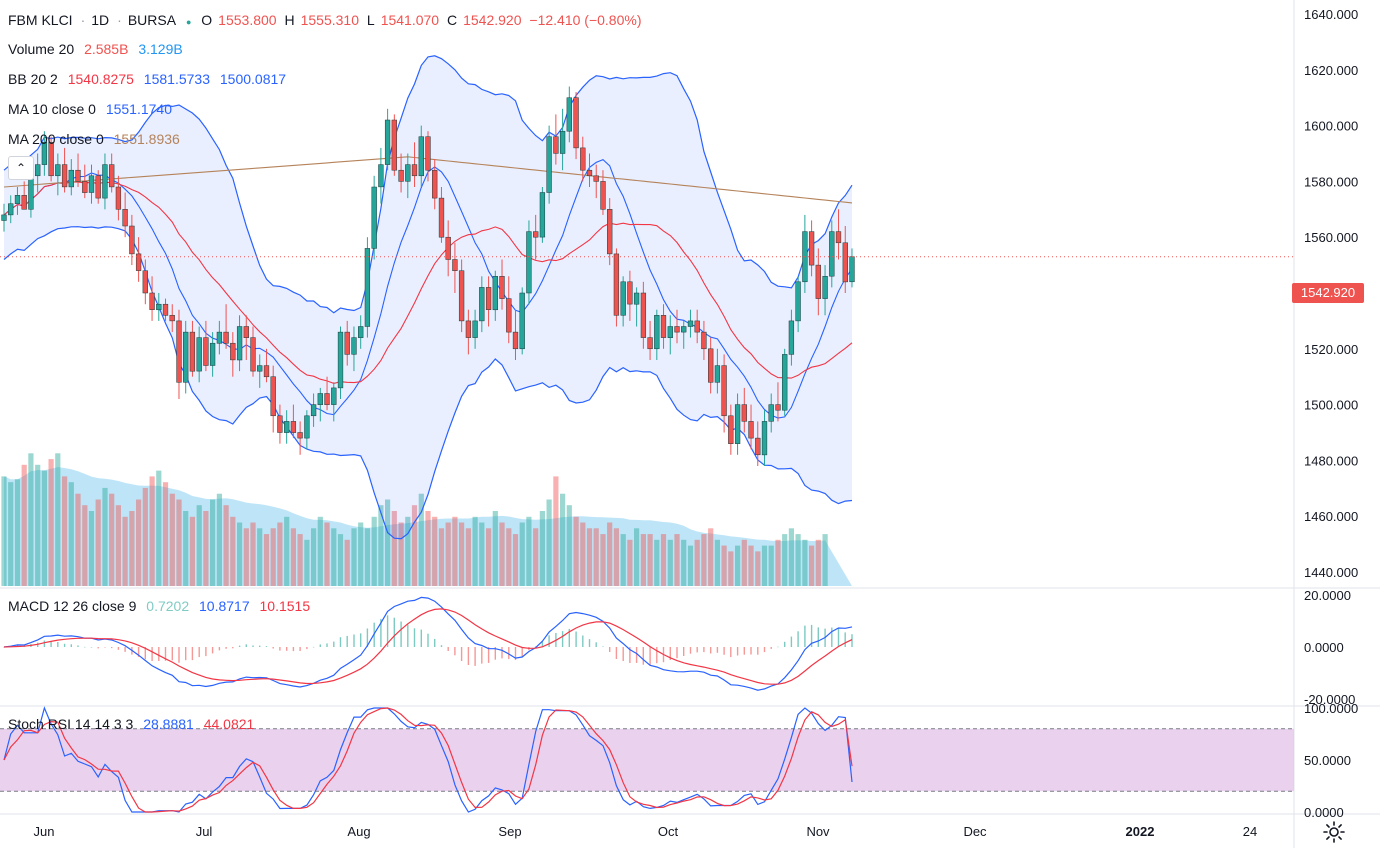 The image size is (1380, 848). I want to click on collapse-legend-button: ⌃, so click(21, 168).